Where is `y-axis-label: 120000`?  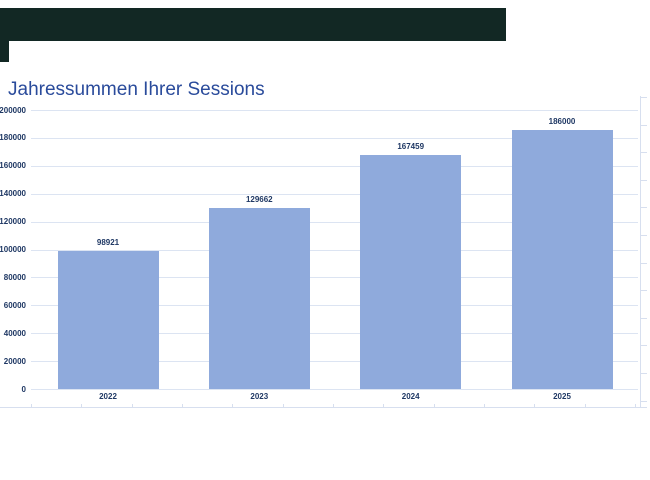
y-axis-label: 120000 is located at coordinates (13, 222).